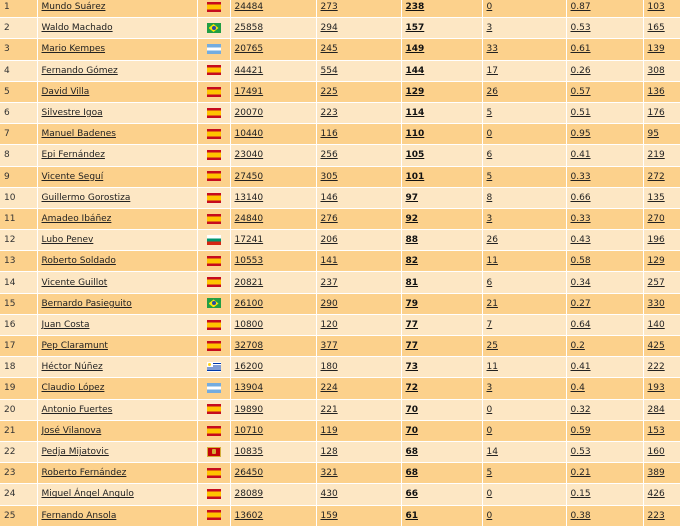 The width and height of the screenshot is (680, 527). I want to click on stat-b-link: 237, so click(329, 282).